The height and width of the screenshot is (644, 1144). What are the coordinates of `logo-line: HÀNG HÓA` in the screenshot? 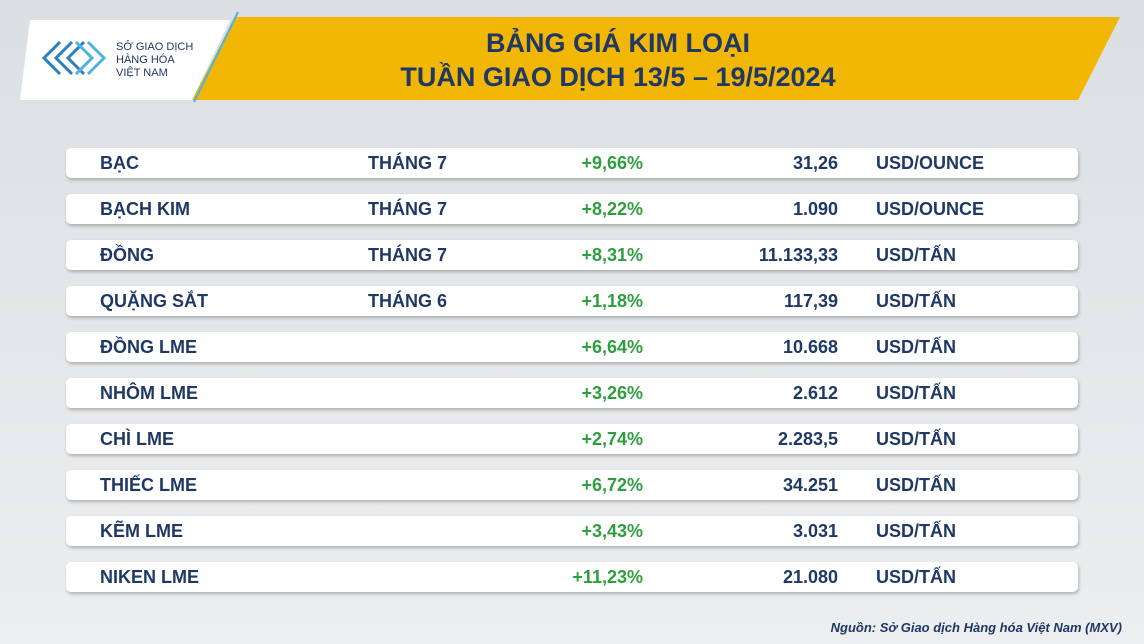 It's located at (145, 59).